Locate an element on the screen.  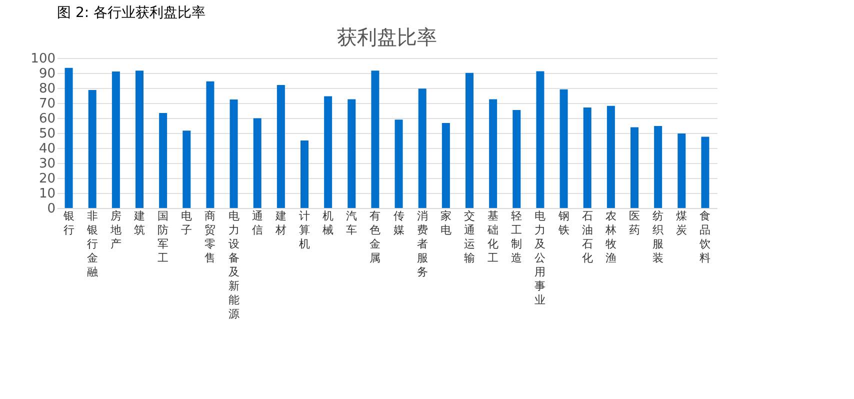
y-tick-label: 20 is located at coordinates (47, 179).